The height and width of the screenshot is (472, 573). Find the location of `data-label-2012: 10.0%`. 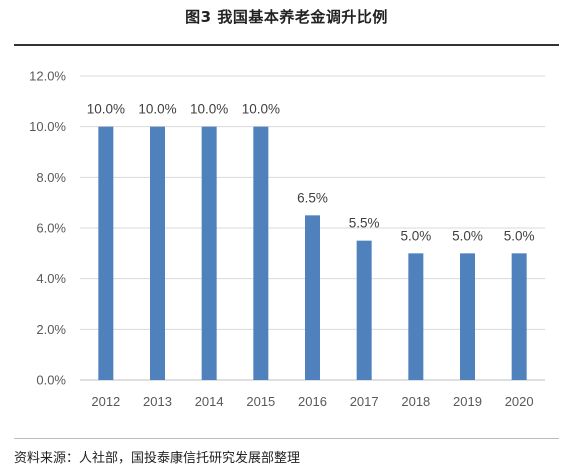

data-label-2012: 10.0% is located at coordinates (106, 109).